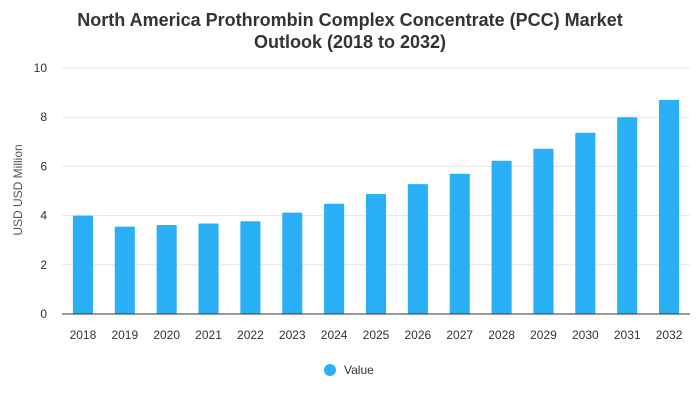 This screenshot has height=400, width=700. I want to click on x-tick-label: 2027, so click(459, 335).